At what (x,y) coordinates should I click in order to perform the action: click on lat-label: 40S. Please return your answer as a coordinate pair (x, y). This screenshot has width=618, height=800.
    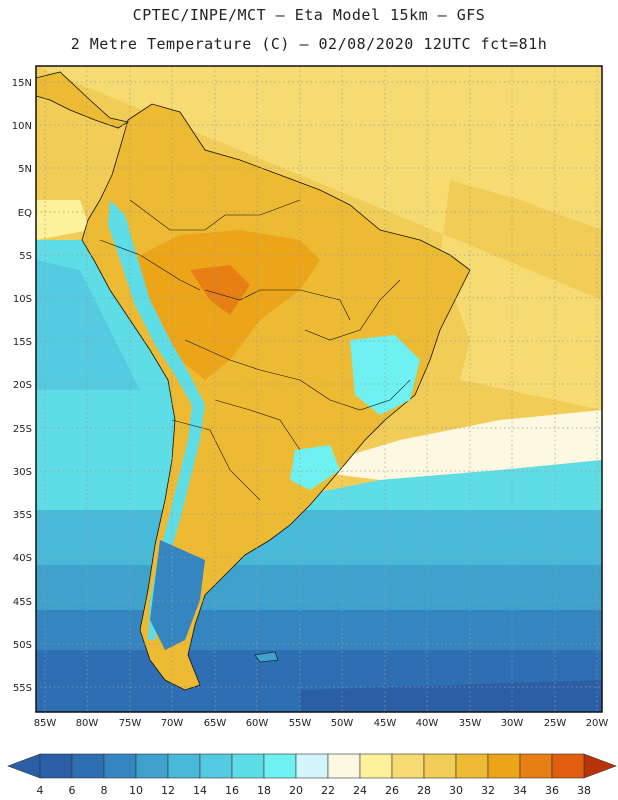
    Looking at the image, I should click on (22, 558).